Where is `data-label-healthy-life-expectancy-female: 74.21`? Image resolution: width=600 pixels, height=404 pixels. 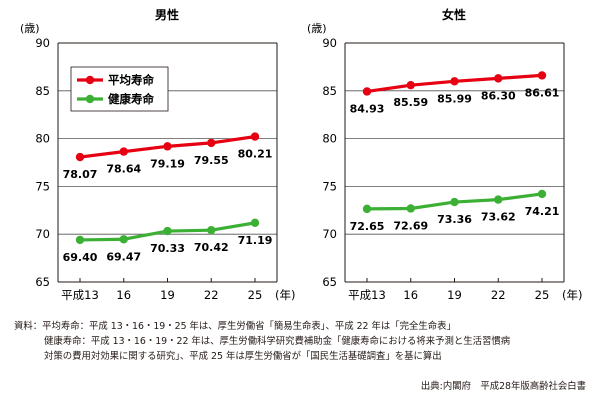 data-label-healthy-life-expectancy-female: 74.21 is located at coordinates (542, 211).